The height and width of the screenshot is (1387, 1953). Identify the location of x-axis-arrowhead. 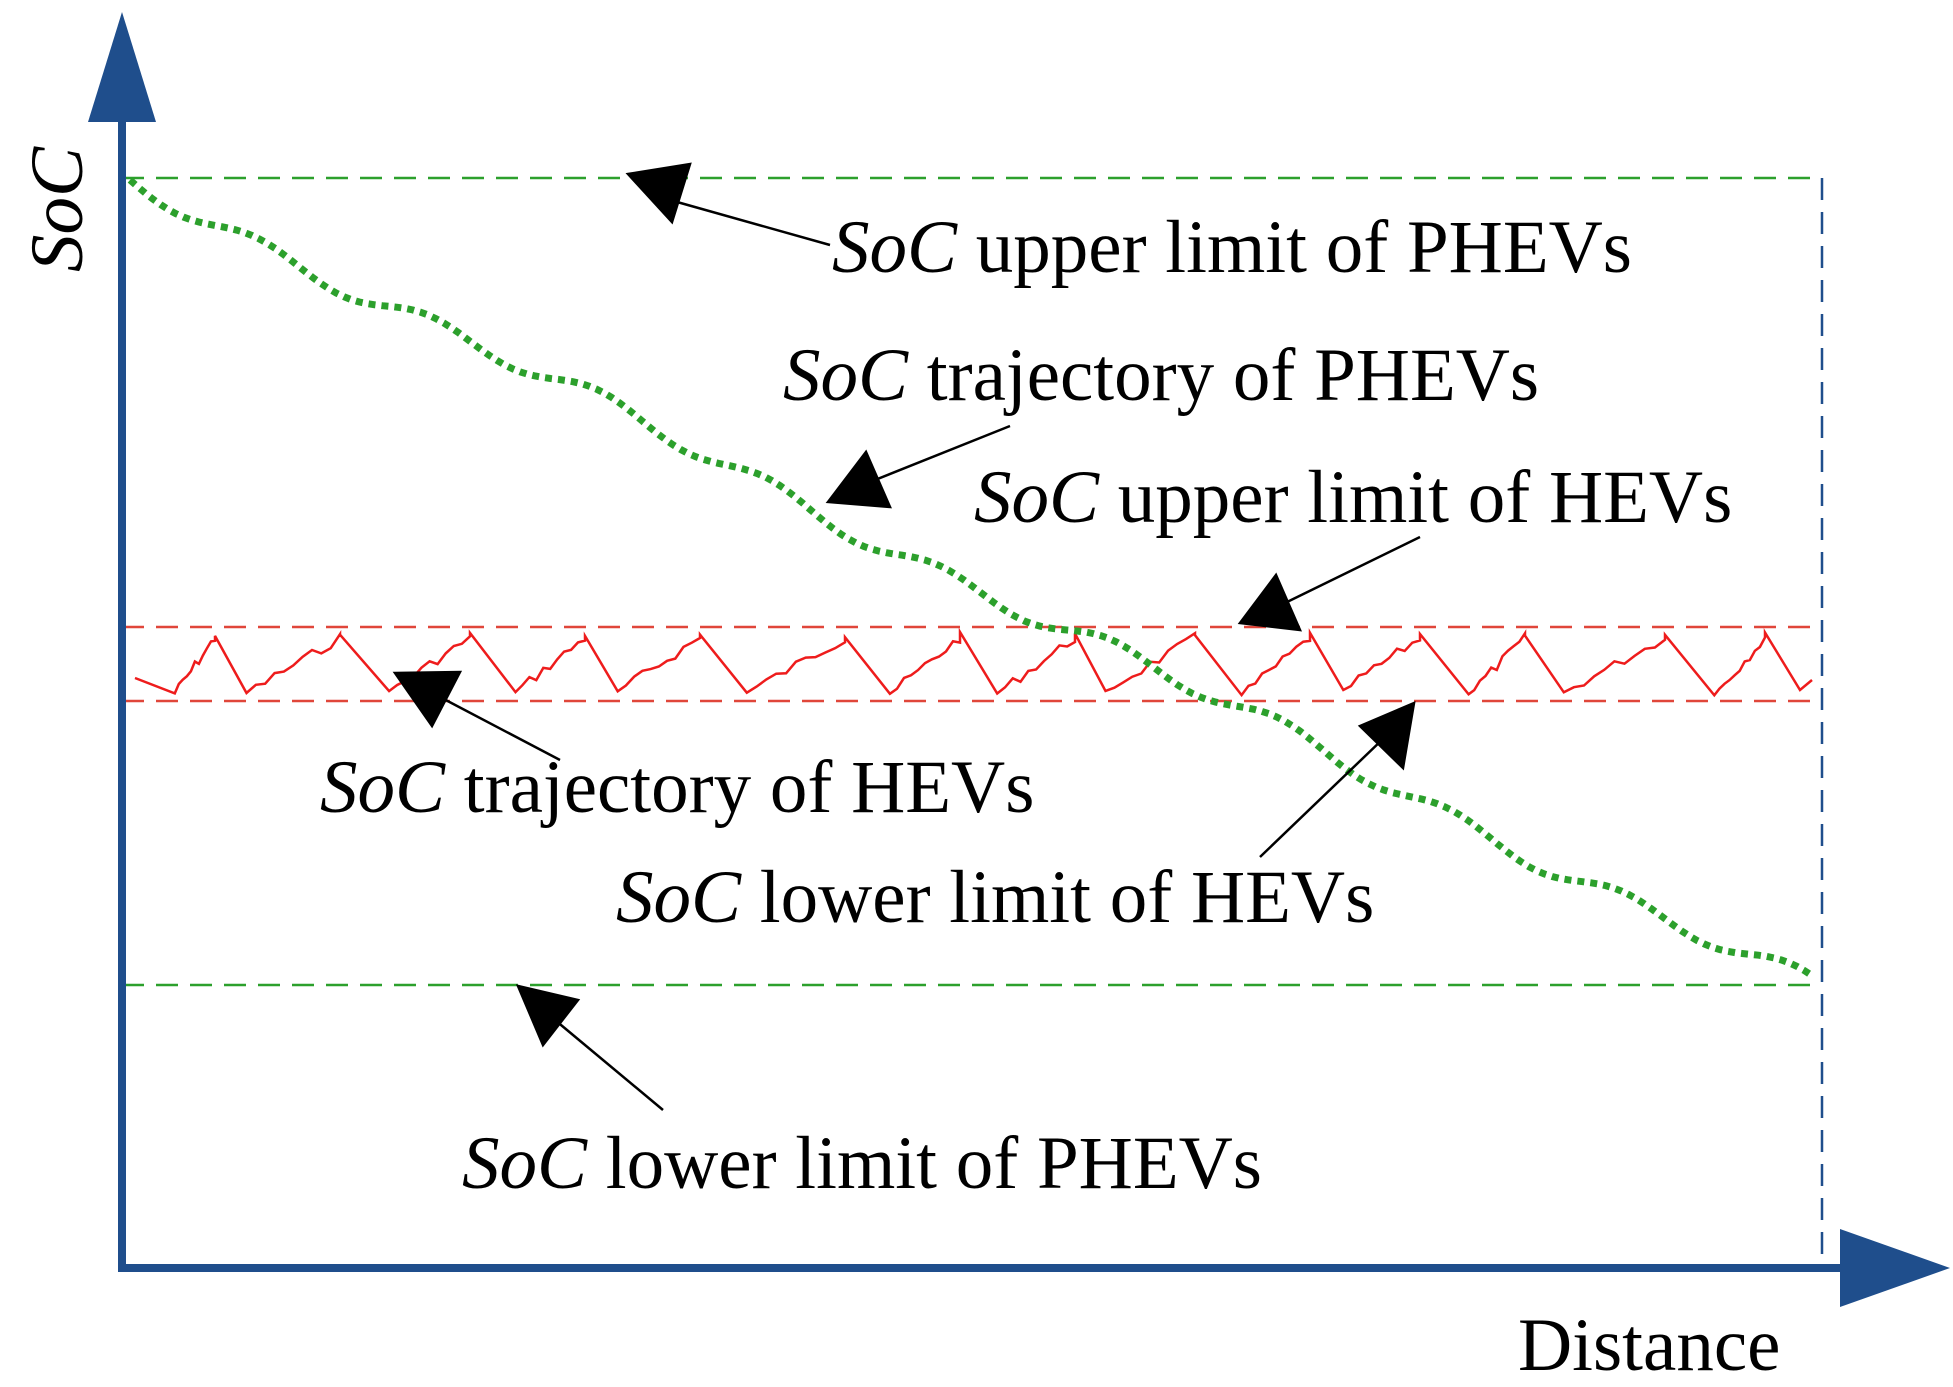
(1895, 1268).